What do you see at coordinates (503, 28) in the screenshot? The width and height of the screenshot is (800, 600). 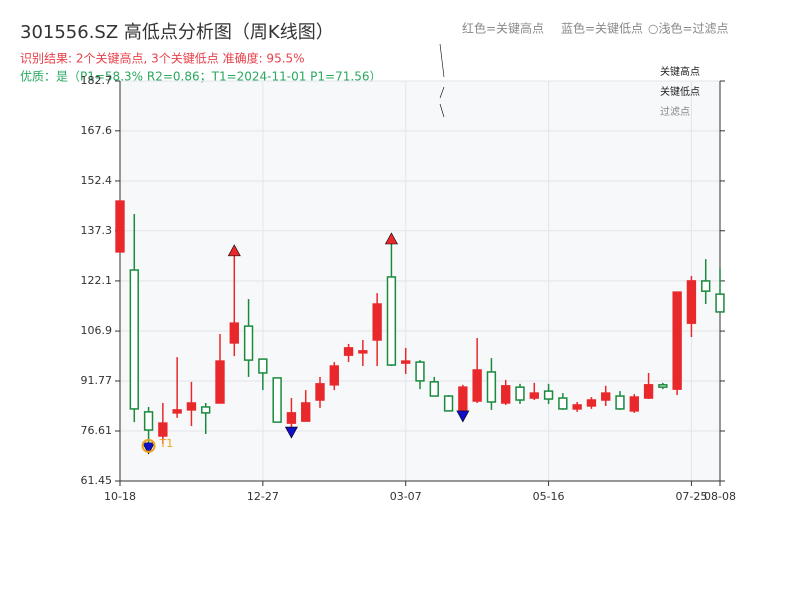 I see `header-legend: 红色=关键高点` at bounding box center [503, 28].